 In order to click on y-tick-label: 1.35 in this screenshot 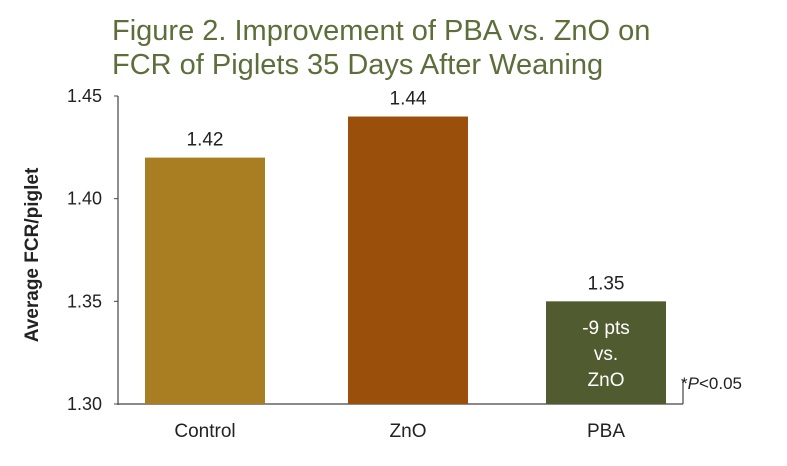, I will do `click(84, 301)`.